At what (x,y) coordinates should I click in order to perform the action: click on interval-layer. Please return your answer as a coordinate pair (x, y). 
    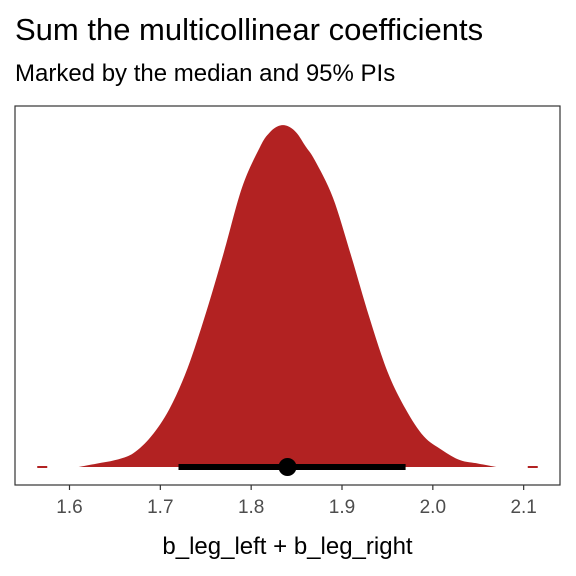
    Looking at the image, I should click on (292, 467).